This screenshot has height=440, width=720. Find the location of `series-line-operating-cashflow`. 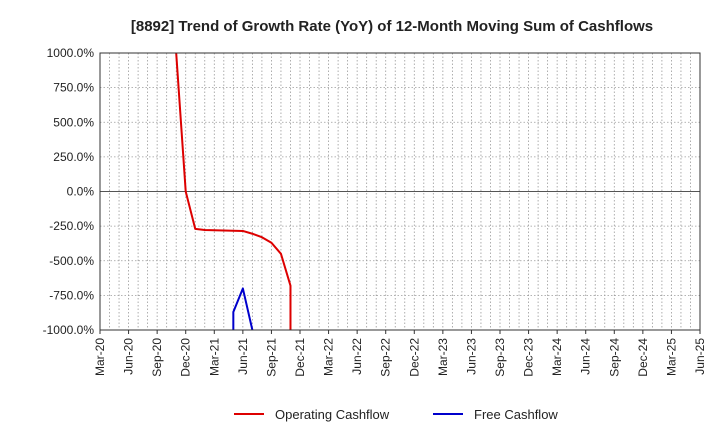

series-line-operating-cashflow is located at coordinates (233, 191).